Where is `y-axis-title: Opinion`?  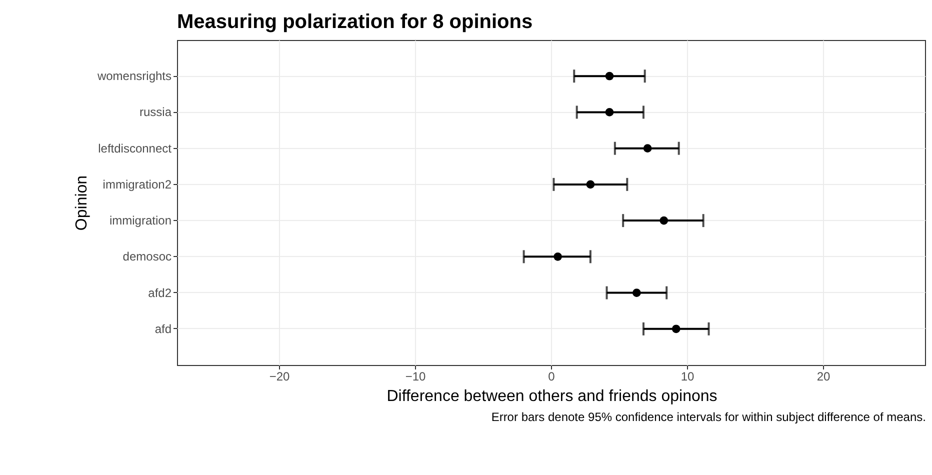
y-axis-title: Opinion is located at coordinates (81, 203).